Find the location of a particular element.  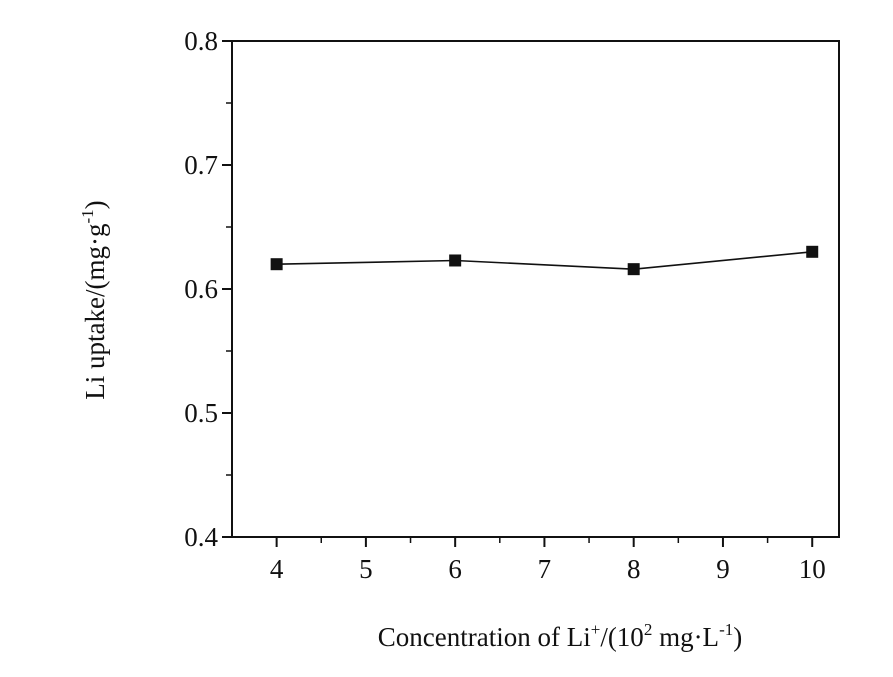

x-tick-label: 7 is located at coordinates (545, 569).